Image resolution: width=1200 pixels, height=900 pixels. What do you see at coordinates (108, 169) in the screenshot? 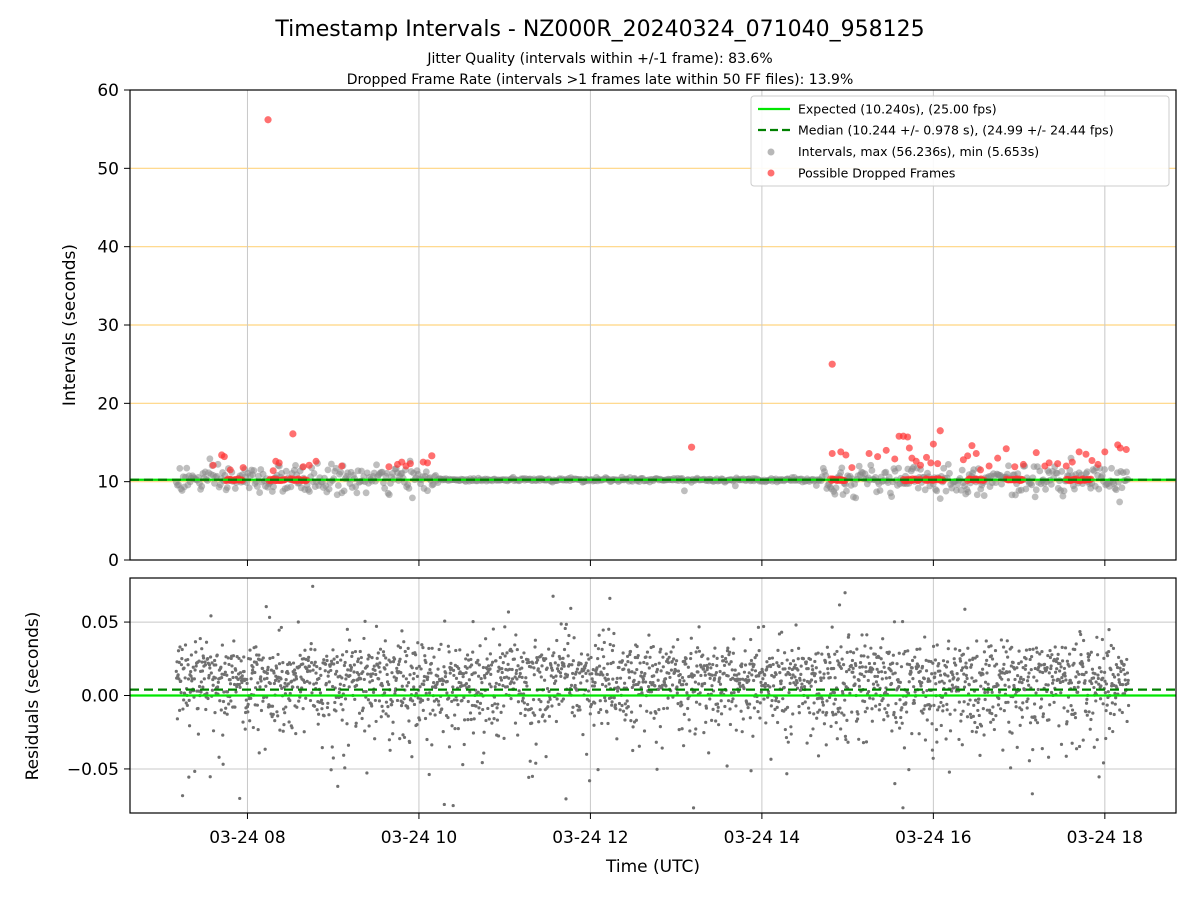
I see `top-y-tick-label: 50` at bounding box center [108, 169].